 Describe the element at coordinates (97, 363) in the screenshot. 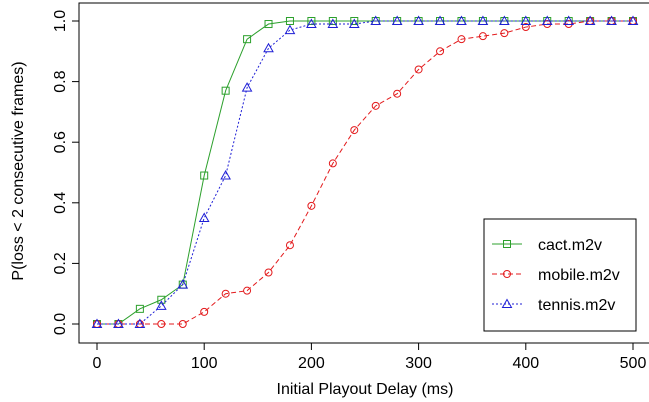

I see `x-tick-label: 0` at that location.